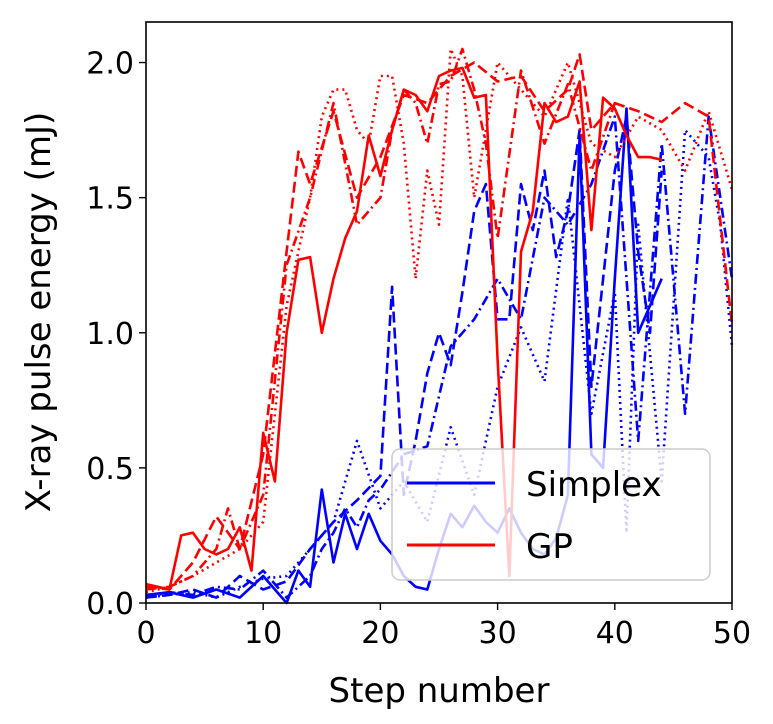 The width and height of the screenshot is (773, 724). What do you see at coordinates (110, 604) in the screenshot?
I see `y-tick-label: 0.0` at bounding box center [110, 604].